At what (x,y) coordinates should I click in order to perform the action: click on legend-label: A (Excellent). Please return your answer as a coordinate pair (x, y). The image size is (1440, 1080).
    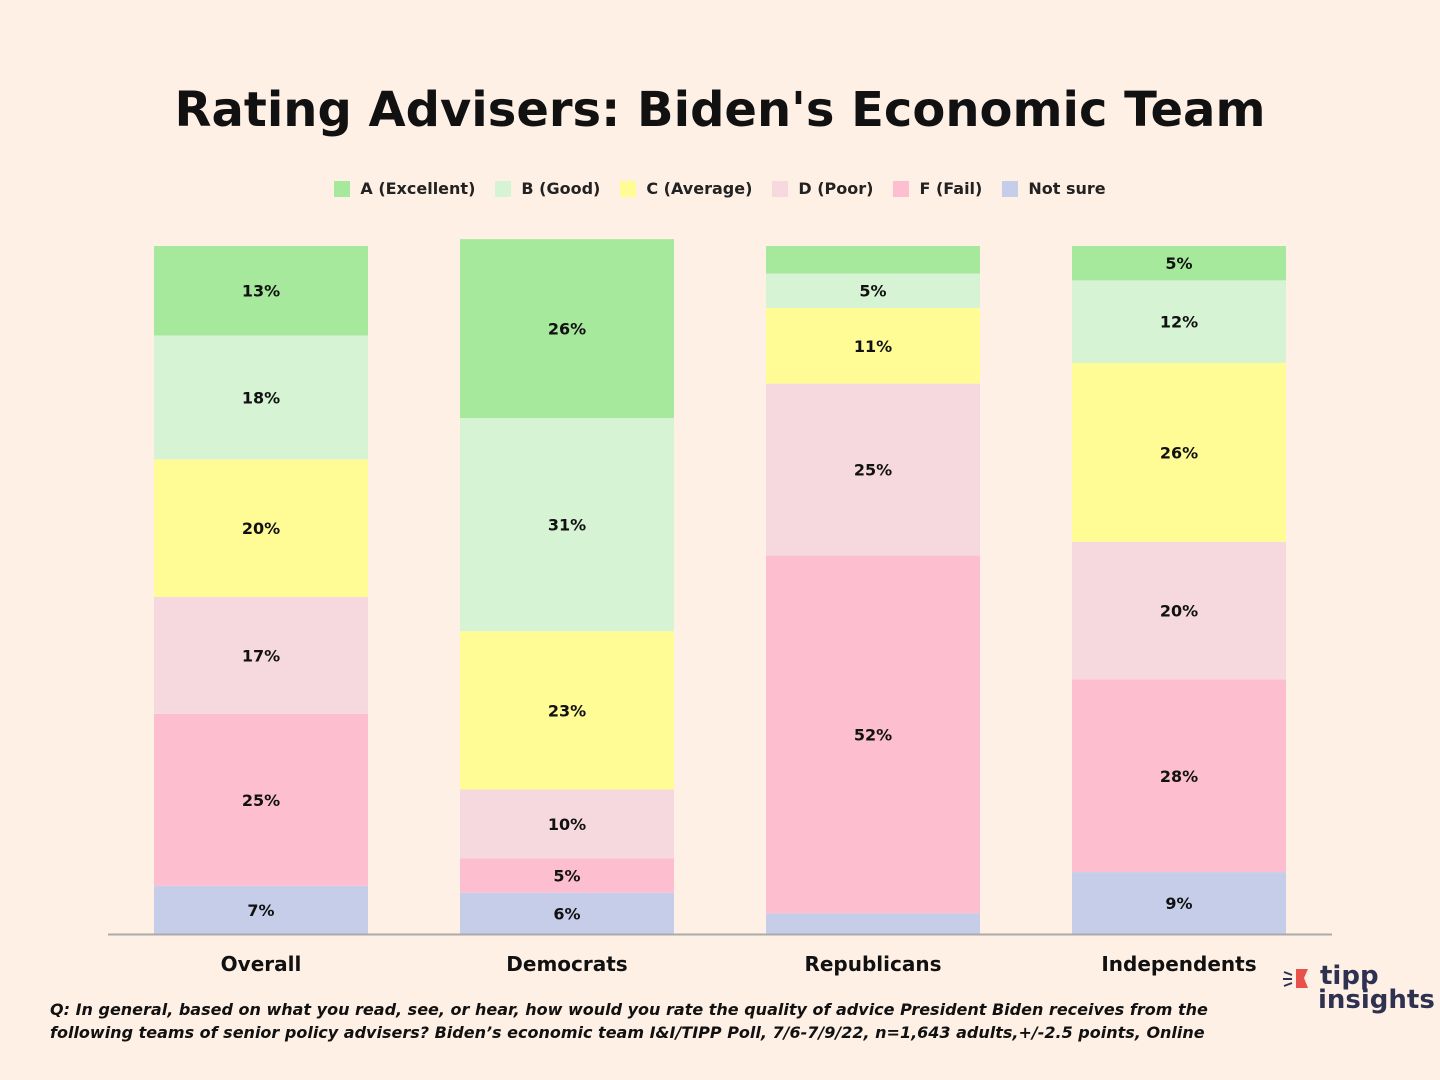
    Looking at the image, I should click on (418, 188).